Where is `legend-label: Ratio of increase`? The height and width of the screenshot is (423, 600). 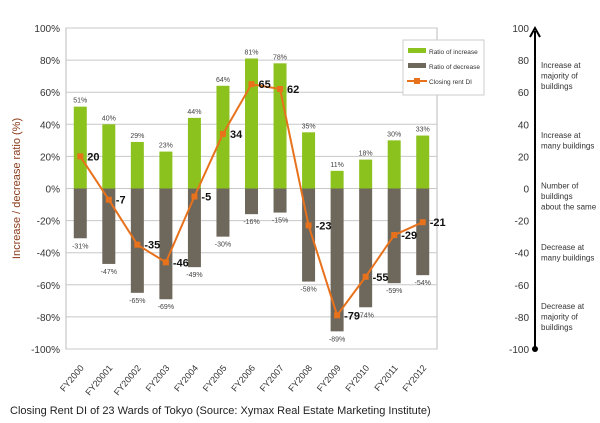 legend-label: Ratio of increase is located at coordinates (453, 52).